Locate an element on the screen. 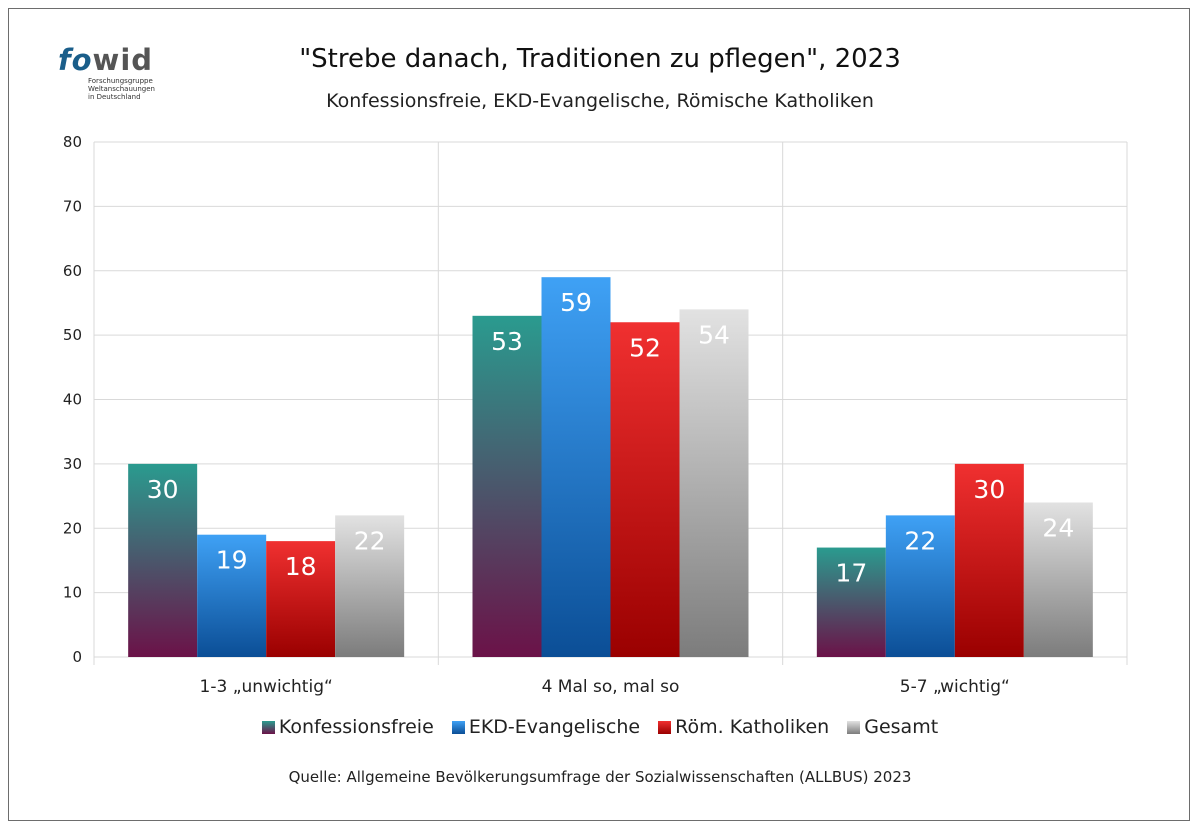  data-label: 19 is located at coordinates (232, 560).